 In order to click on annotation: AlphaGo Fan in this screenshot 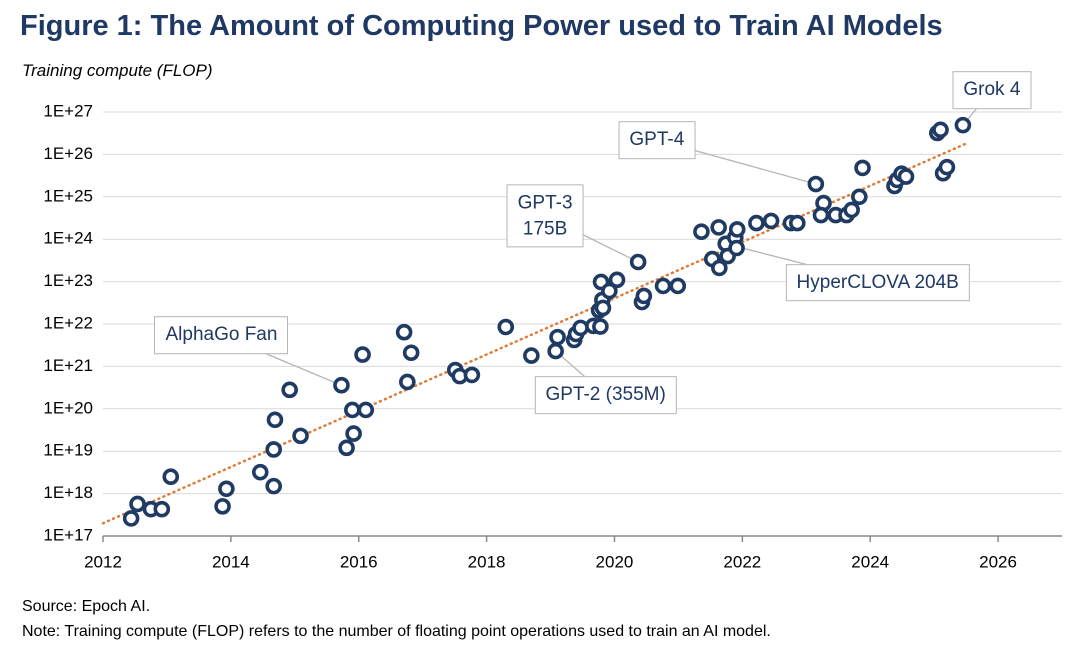, I will do `click(221, 335)`.